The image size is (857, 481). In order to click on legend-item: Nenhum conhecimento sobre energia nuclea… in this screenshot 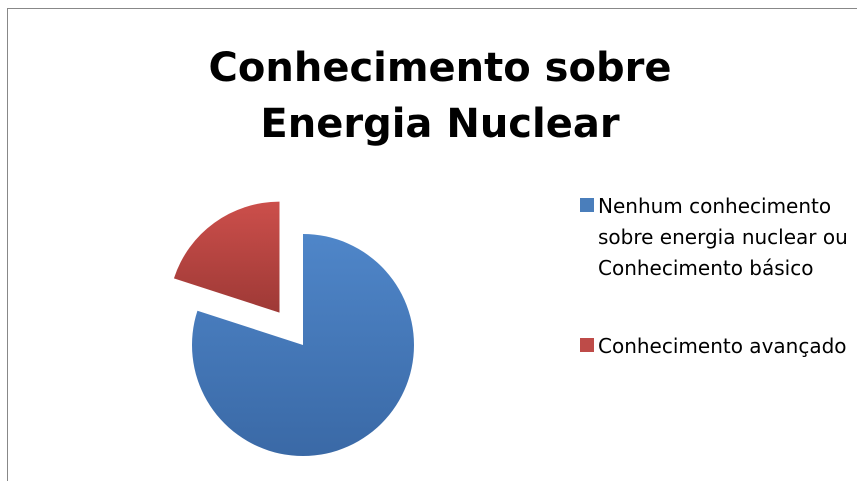, I will do `click(718, 237)`.